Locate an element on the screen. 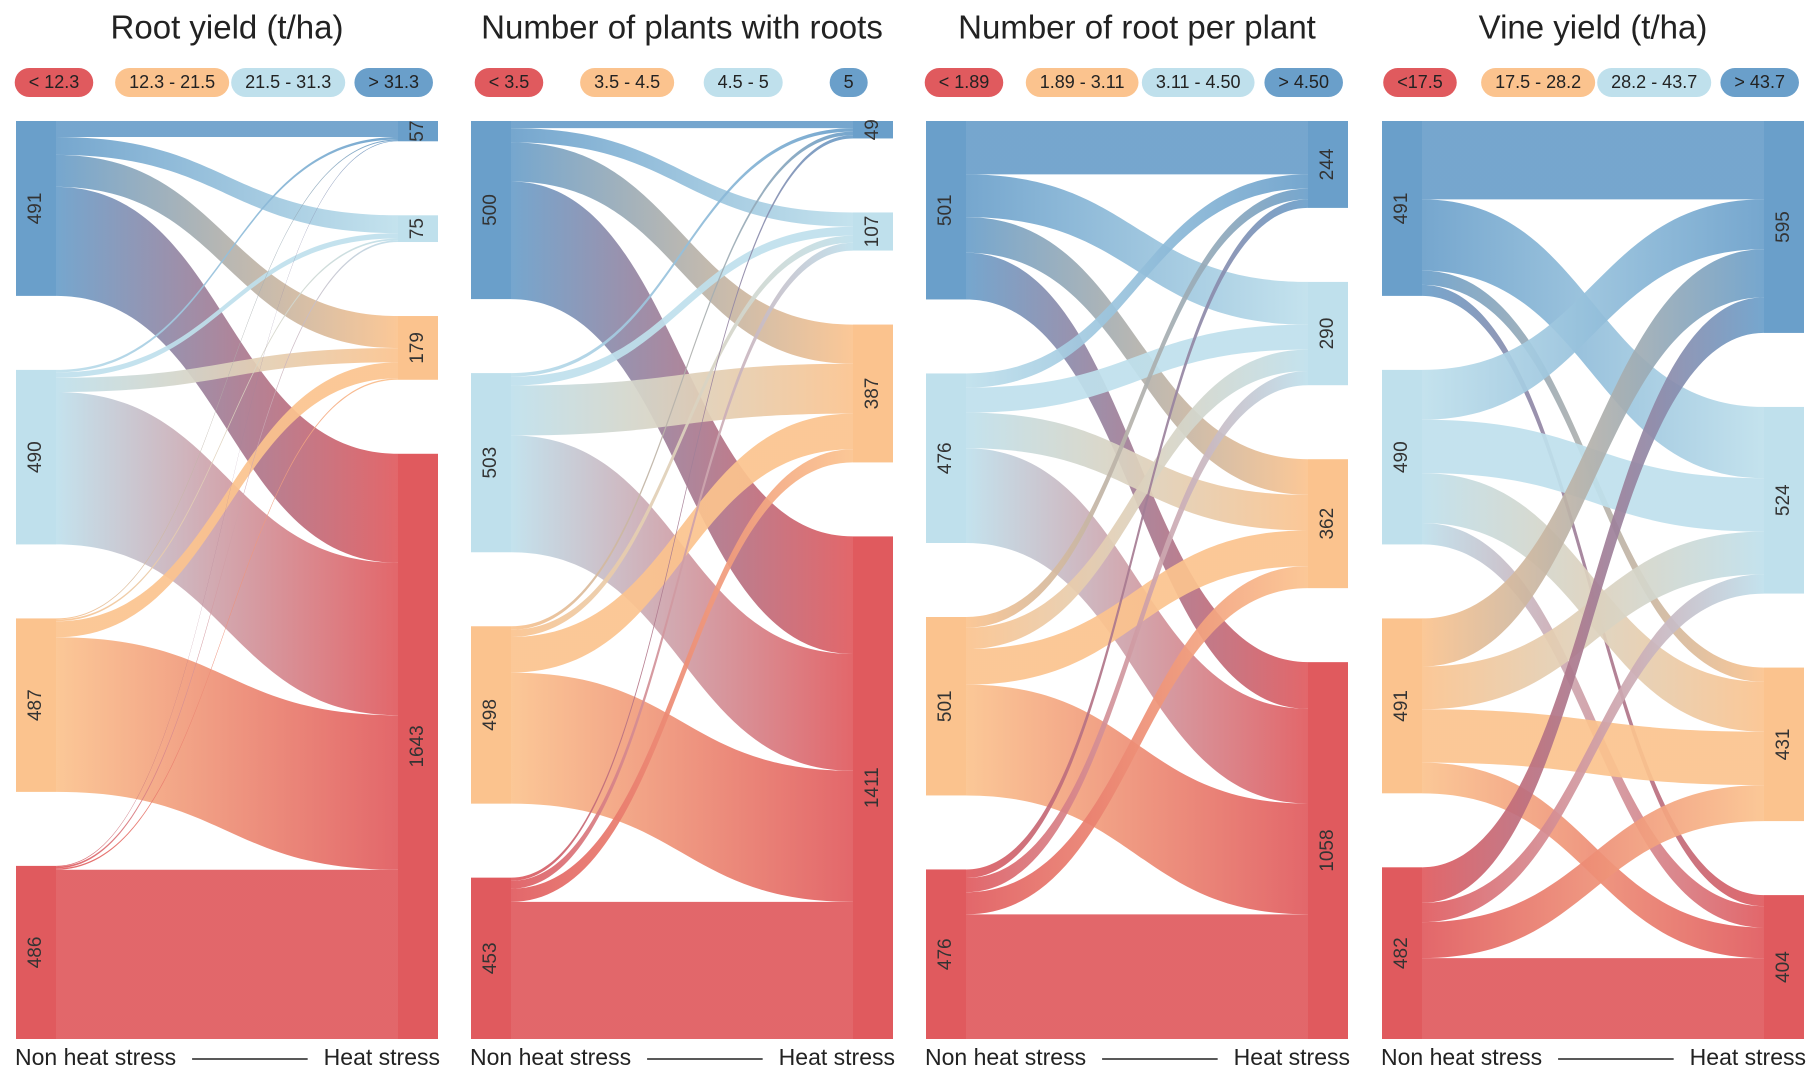  node-label: 1643 is located at coordinates (417, 746).